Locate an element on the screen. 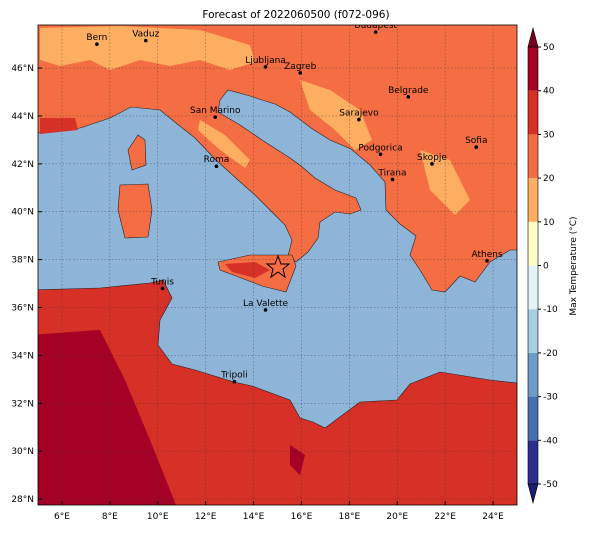 This screenshot has width=592, height=533. colorbar-under is located at coordinates (533, 494).